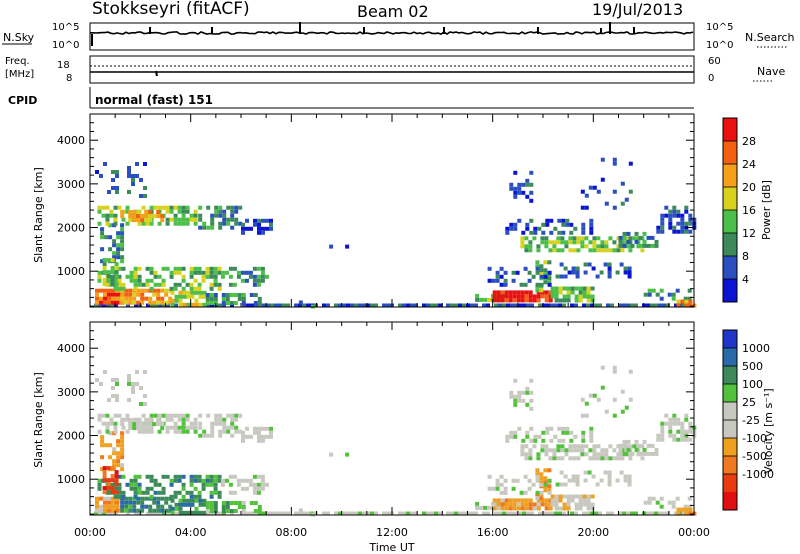 Image resolution: width=800 pixels, height=554 pixels. What do you see at coordinates (749, 210) in the screenshot?
I see `power-colorbar-tick-label-3: 16` at bounding box center [749, 210].